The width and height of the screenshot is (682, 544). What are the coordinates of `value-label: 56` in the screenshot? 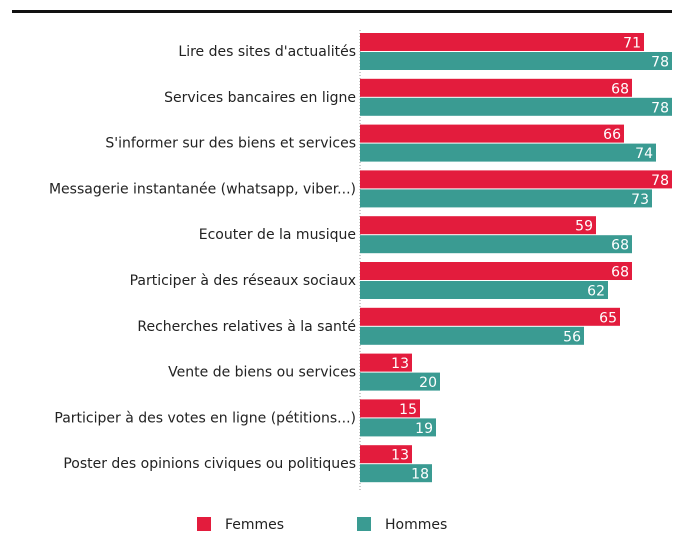 It's located at (572, 337).